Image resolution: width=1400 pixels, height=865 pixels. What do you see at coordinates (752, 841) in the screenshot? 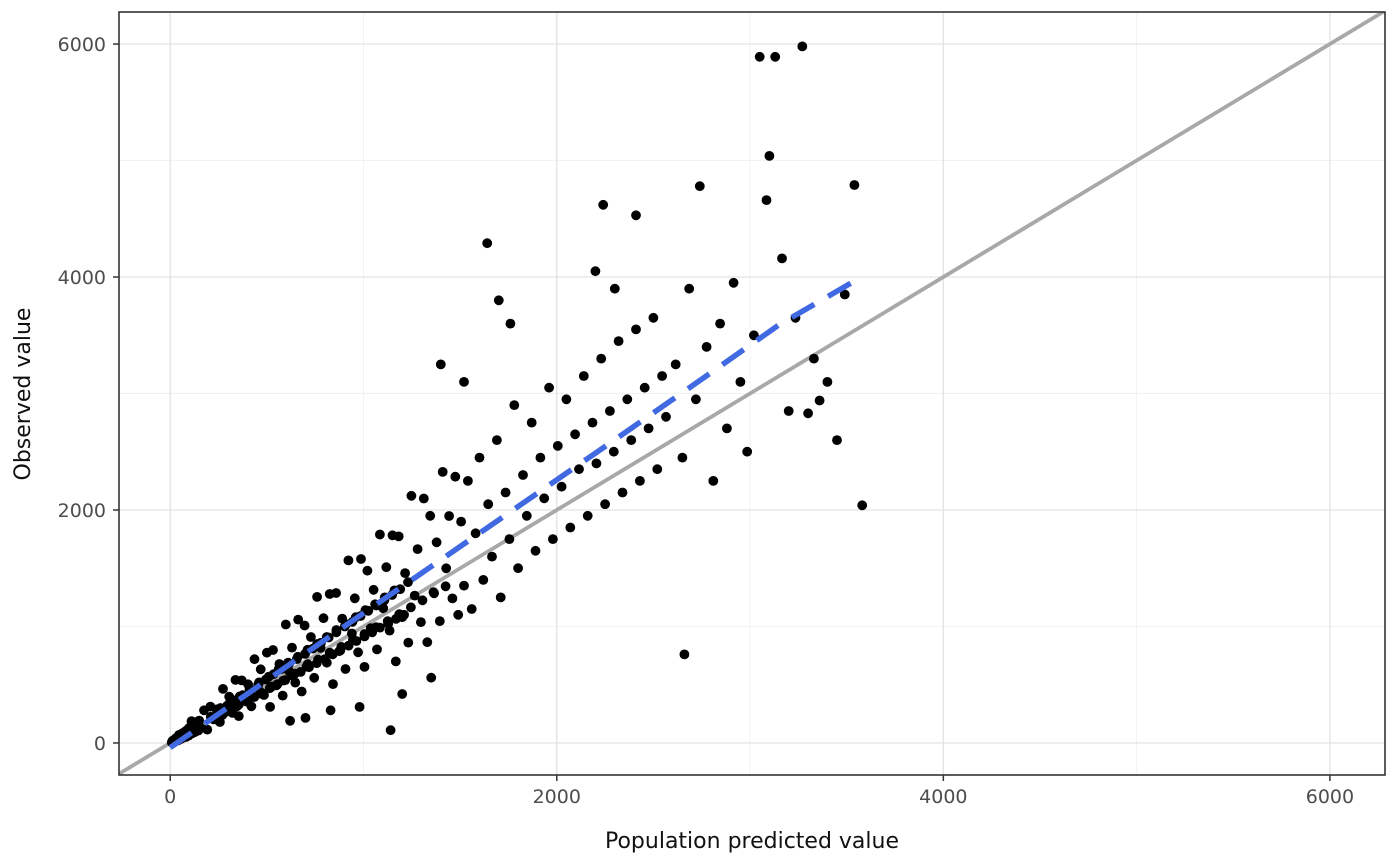
I see `x-axis-title: Population predicted value` at bounding box center [752, 841].